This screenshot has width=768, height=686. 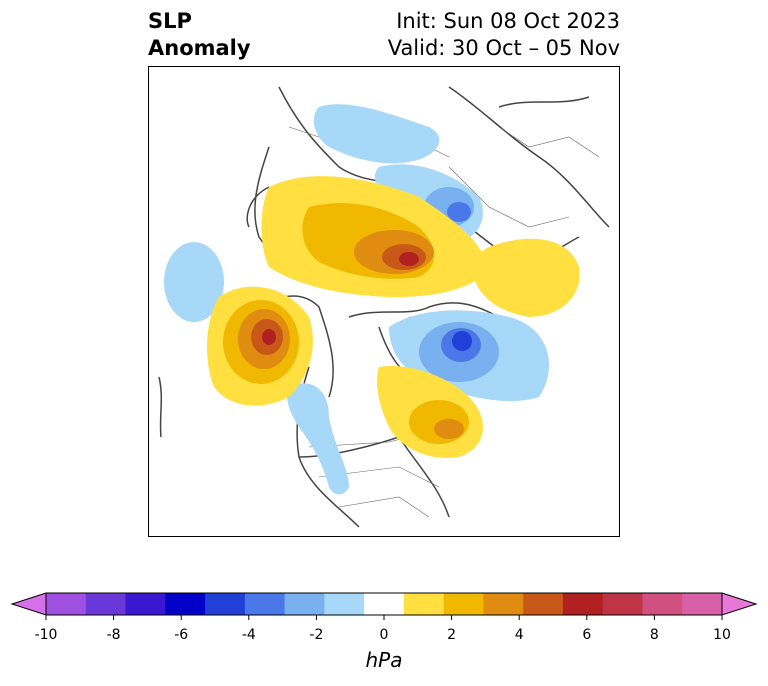 I want to click on title-line-1: SLP, so click(x=170, y=21).